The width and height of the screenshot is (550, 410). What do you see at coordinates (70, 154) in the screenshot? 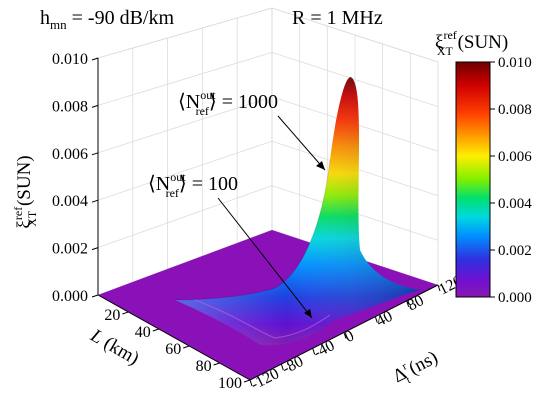
I see `z-tick-label: 0.006` at bounding box center [70, 154].